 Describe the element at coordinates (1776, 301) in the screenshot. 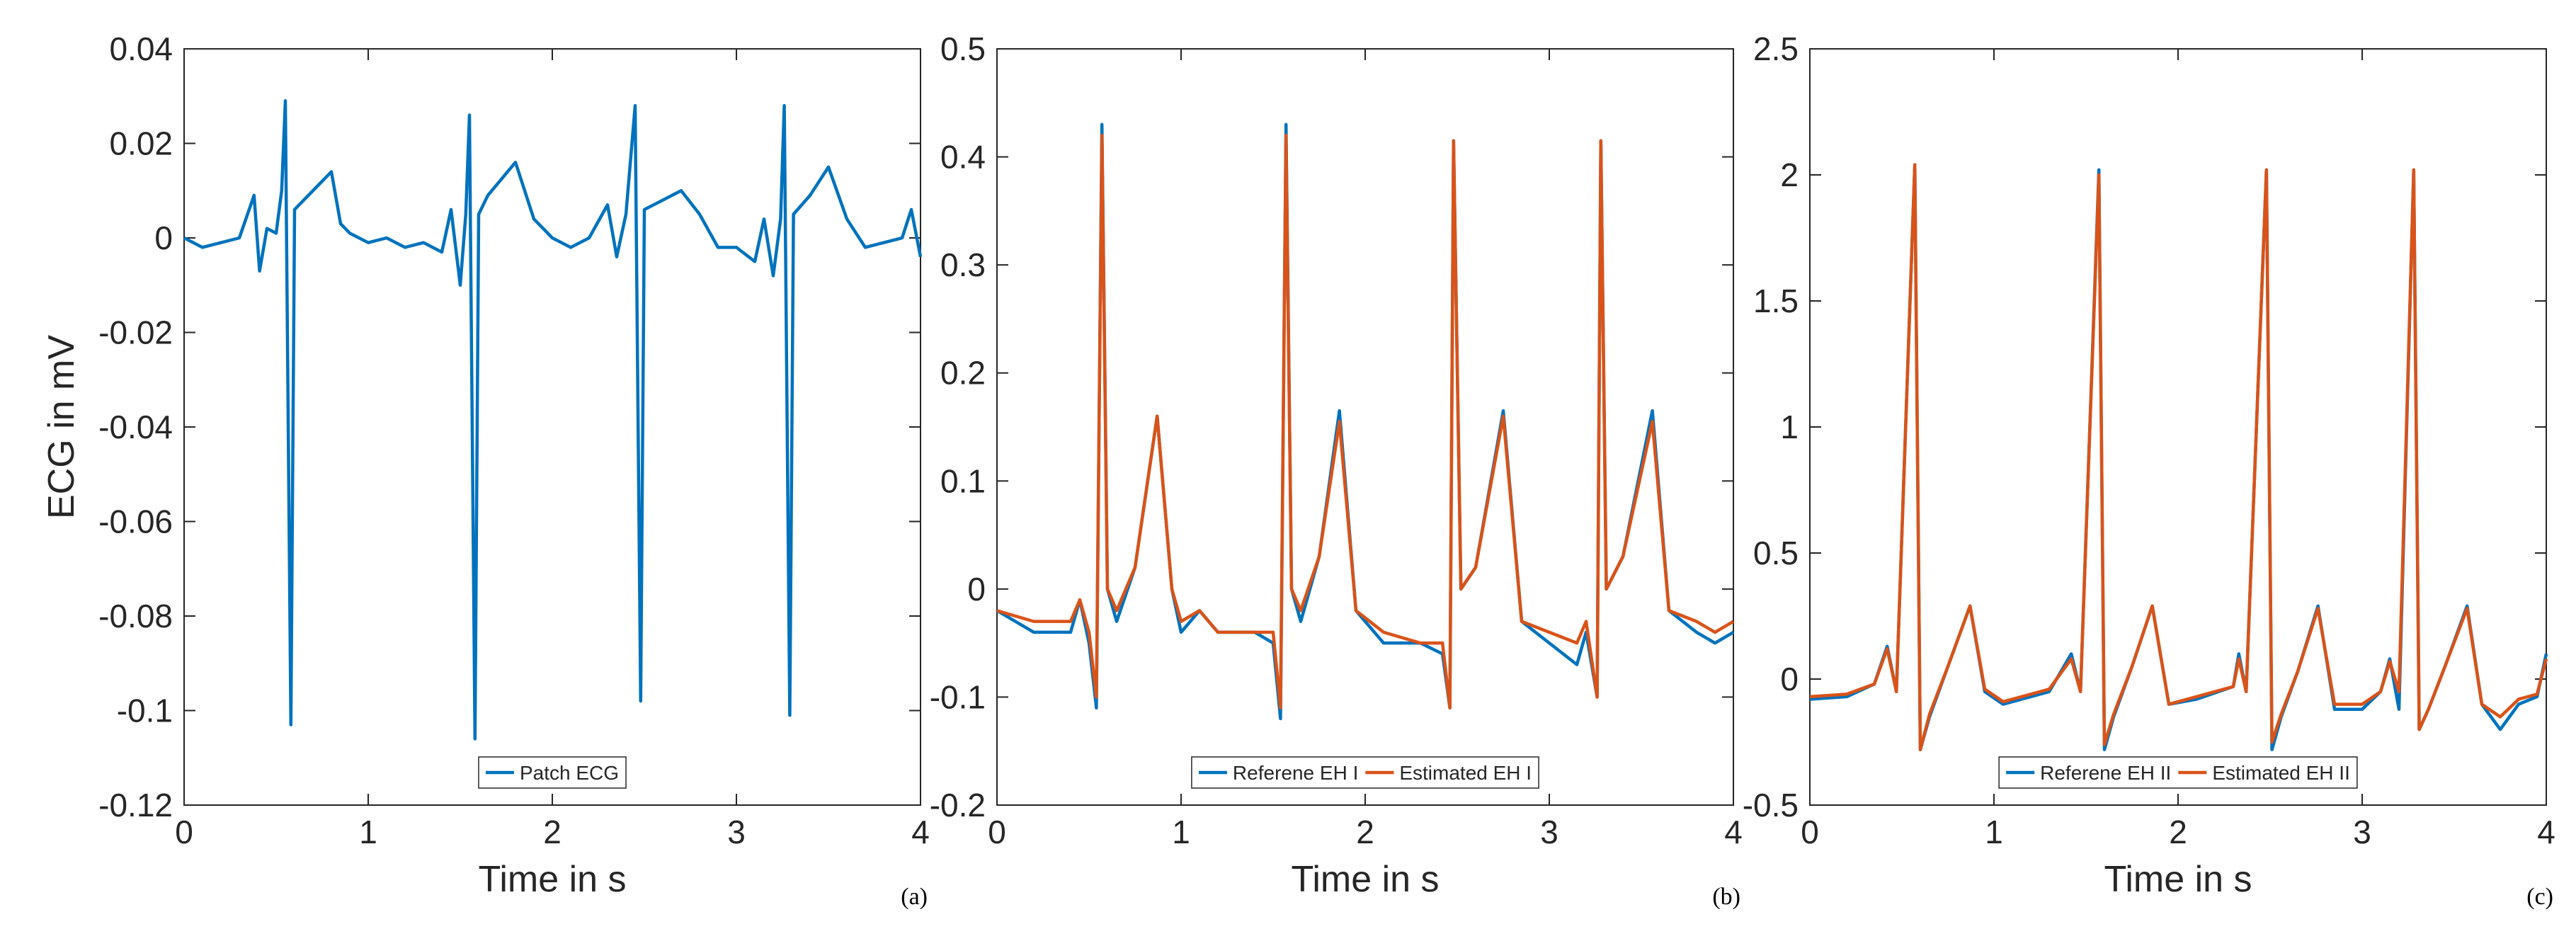

I see `y-tick-label: 1.5` at that location.